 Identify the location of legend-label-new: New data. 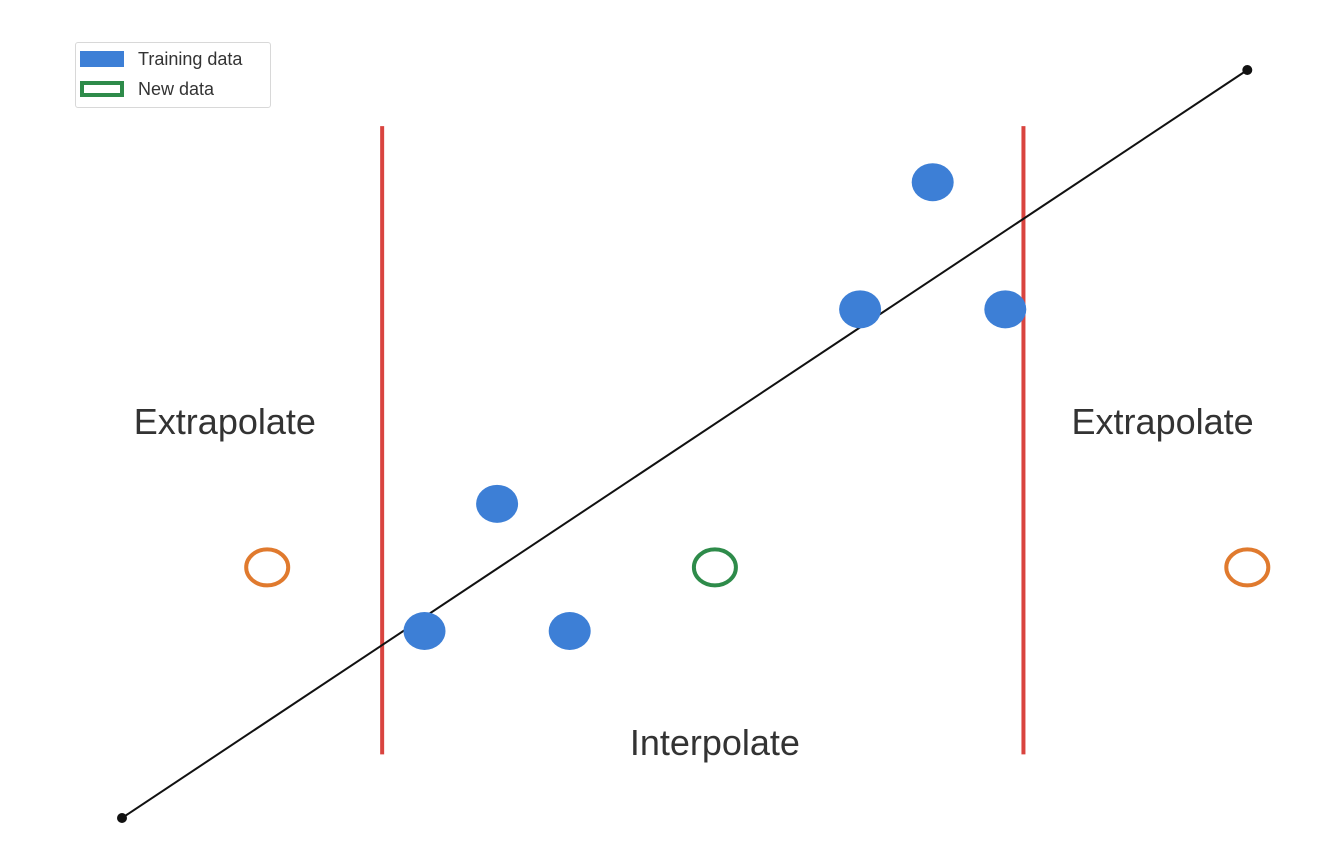
(176, 88).